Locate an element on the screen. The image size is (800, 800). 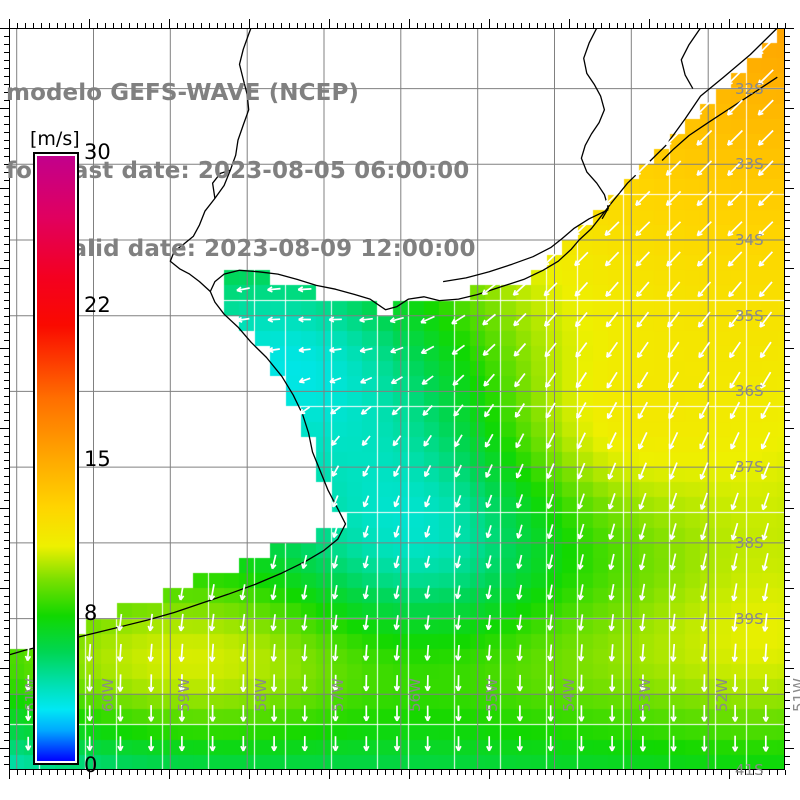
lon-label-57W: 57W is located at coordinates (338, 695).